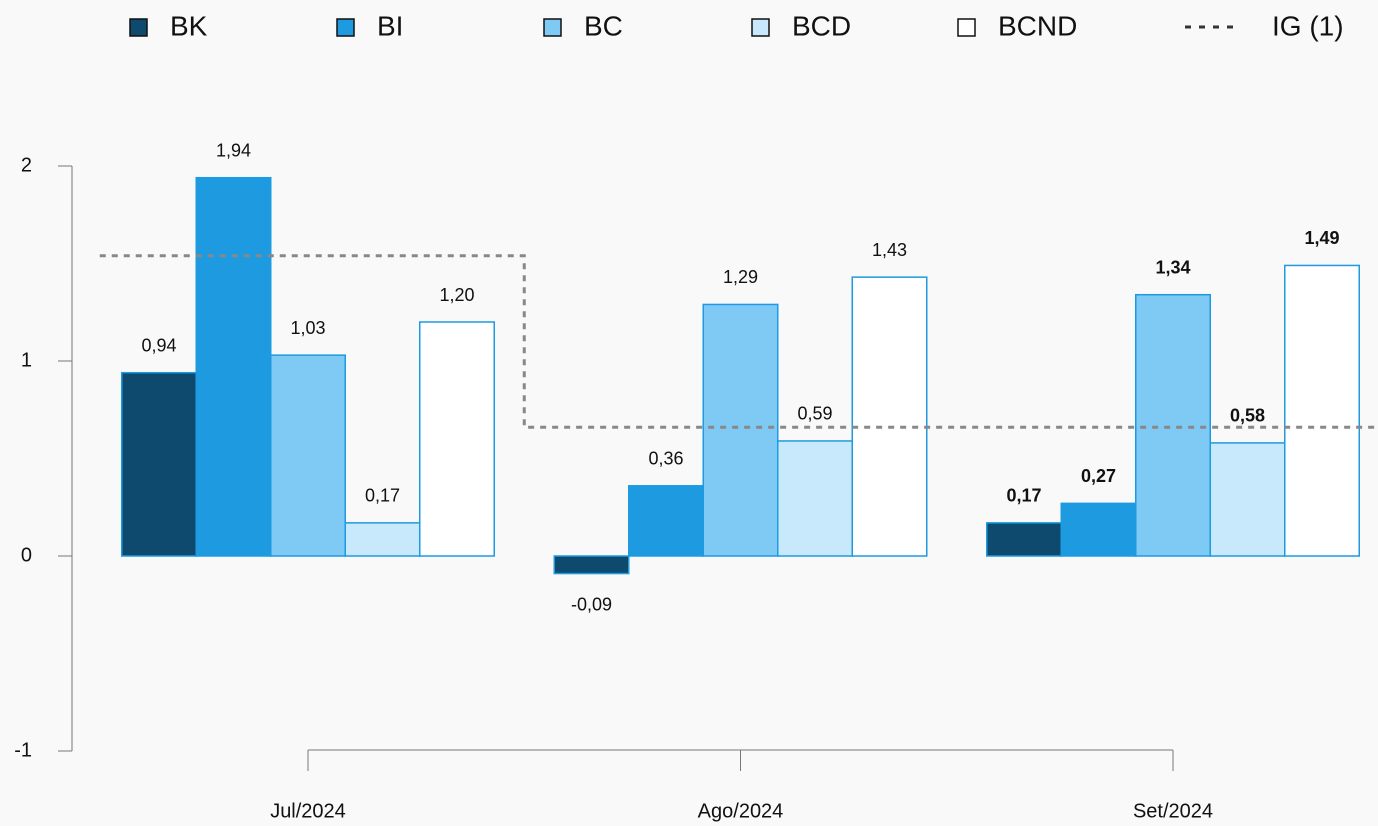 The width and height of the screenshot is (1378, 826). I want to click on legend-label: BI, so click(390, 25).